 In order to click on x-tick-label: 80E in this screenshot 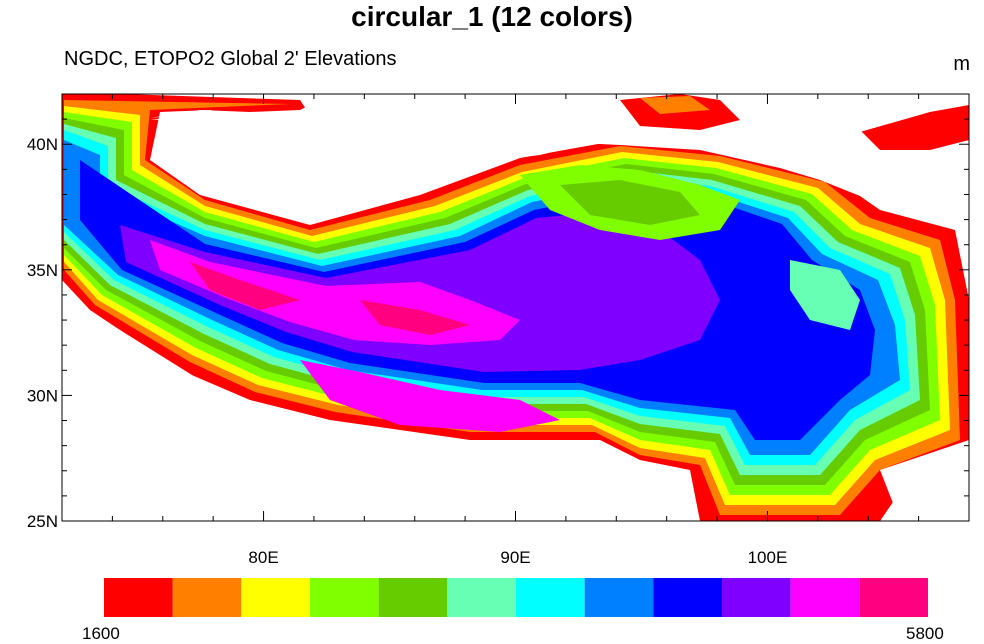, I will do `click(263, 557)`.